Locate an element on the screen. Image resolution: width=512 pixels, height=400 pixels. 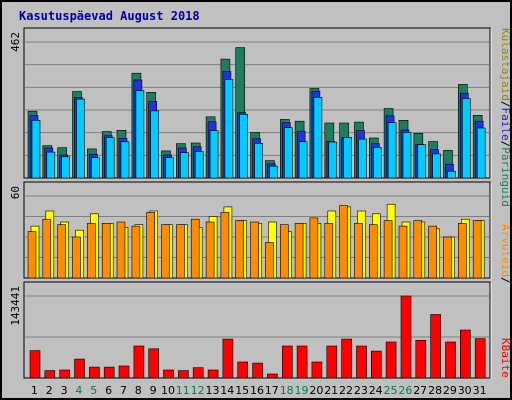
legend-item-middle-1: / is located at coordinates (504, 280).